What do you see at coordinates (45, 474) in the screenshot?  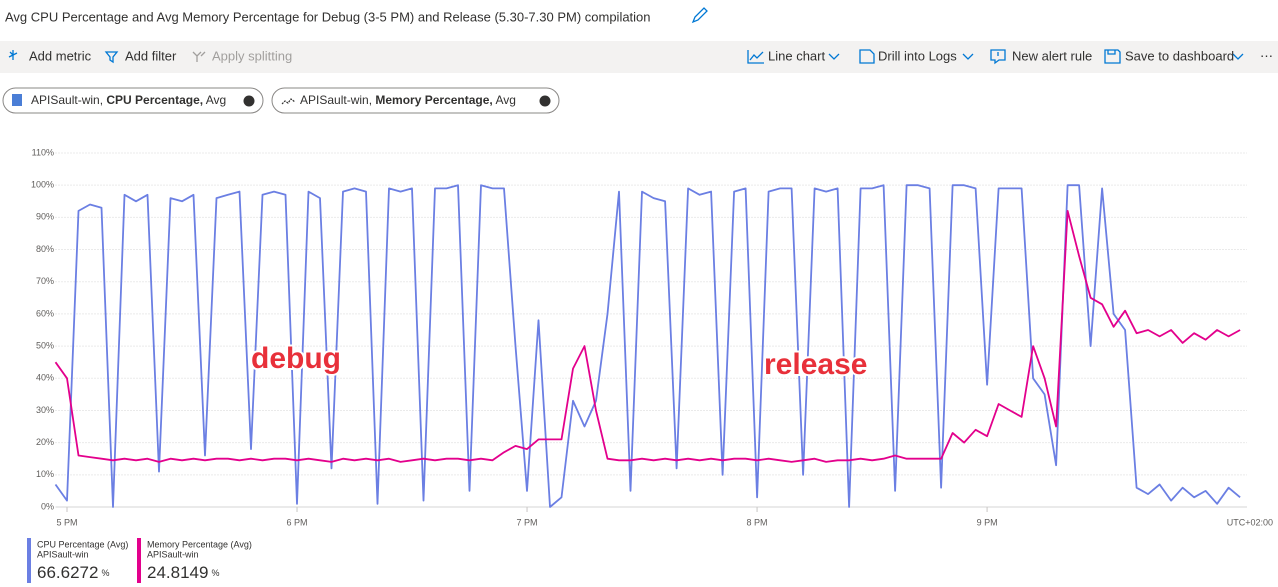 I see `y-tick-label: 10%` at bounding box center [45, 474].